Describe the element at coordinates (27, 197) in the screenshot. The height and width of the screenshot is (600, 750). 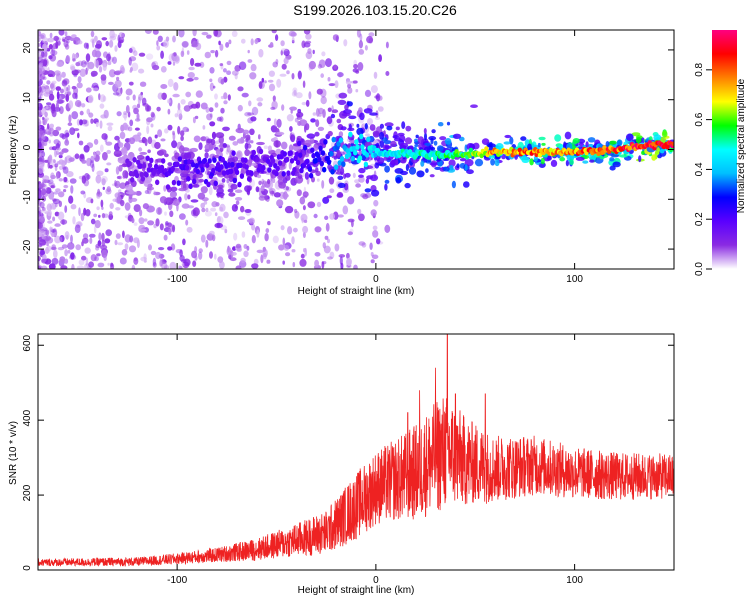
I see `y-tick-label: -10` at that location.